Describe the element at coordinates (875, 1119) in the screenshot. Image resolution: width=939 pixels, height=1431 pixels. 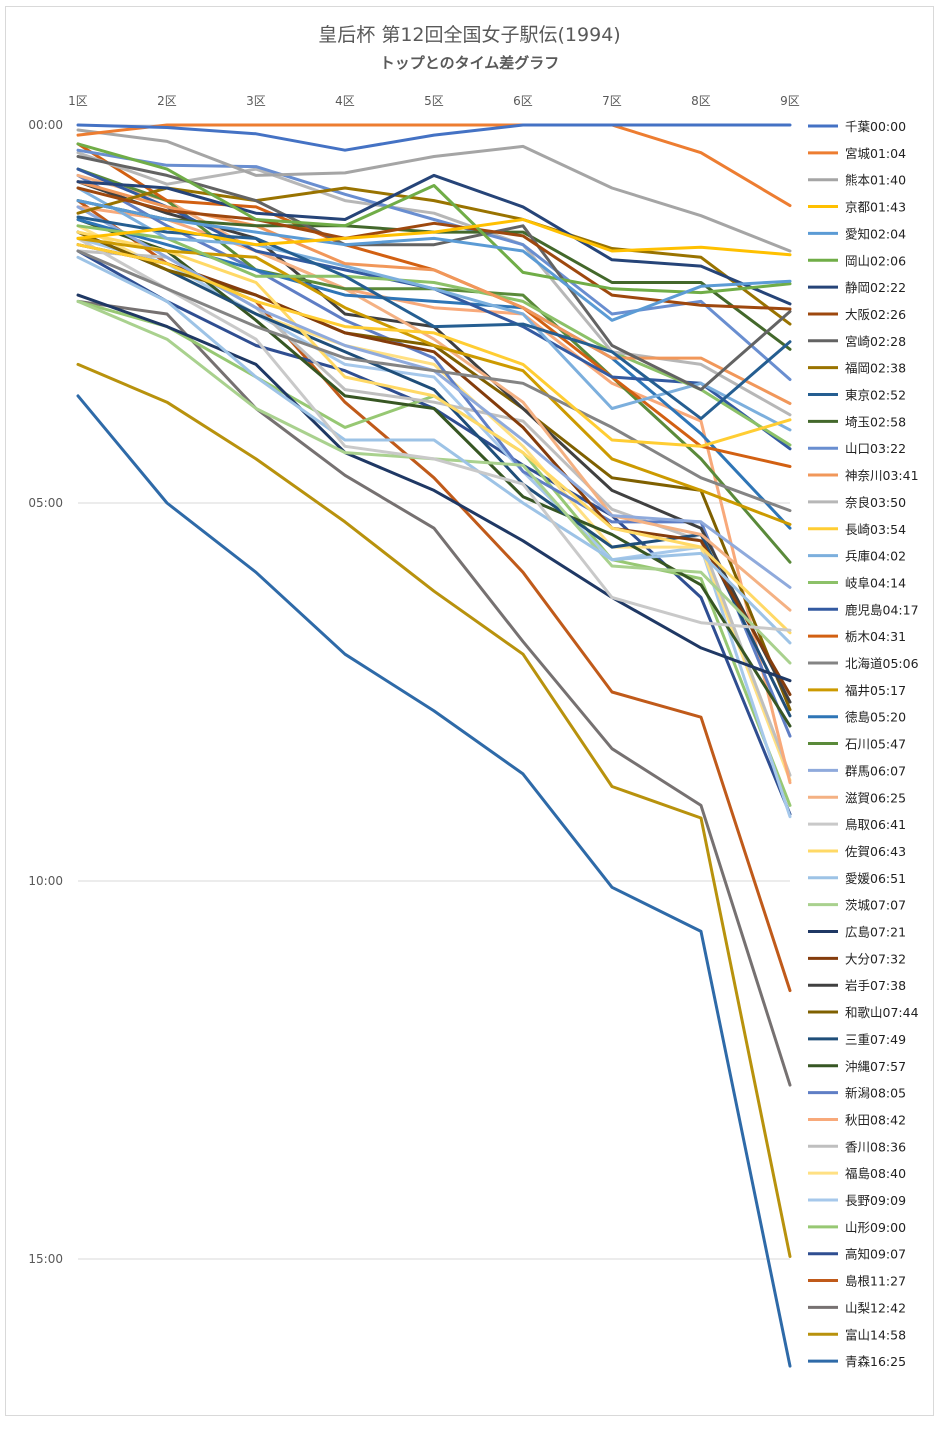
I see `legend-label: 秋田08:42` at that location.